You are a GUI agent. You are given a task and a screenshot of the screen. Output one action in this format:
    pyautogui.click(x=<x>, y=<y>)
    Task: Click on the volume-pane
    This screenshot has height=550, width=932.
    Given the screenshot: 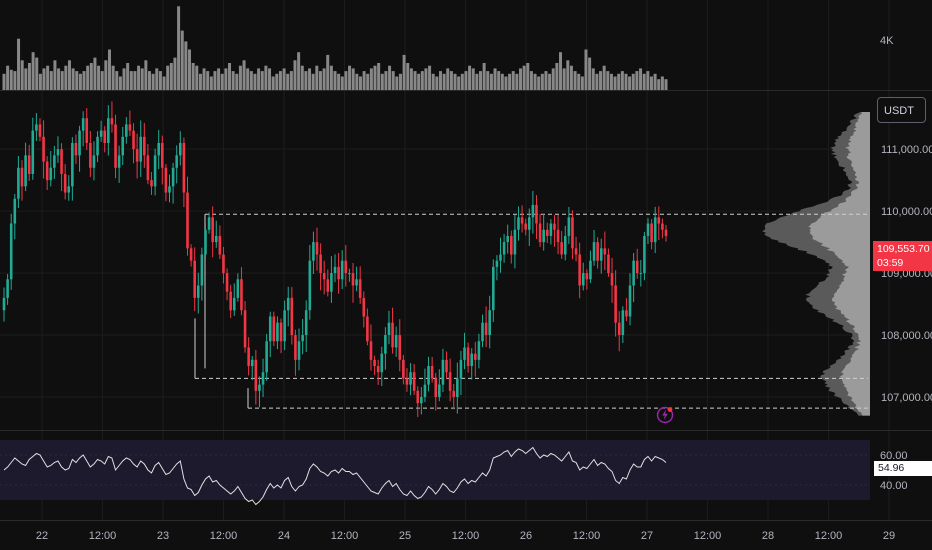 What is the action you would take?
    pyautogui.click(x=335, y=48)
    